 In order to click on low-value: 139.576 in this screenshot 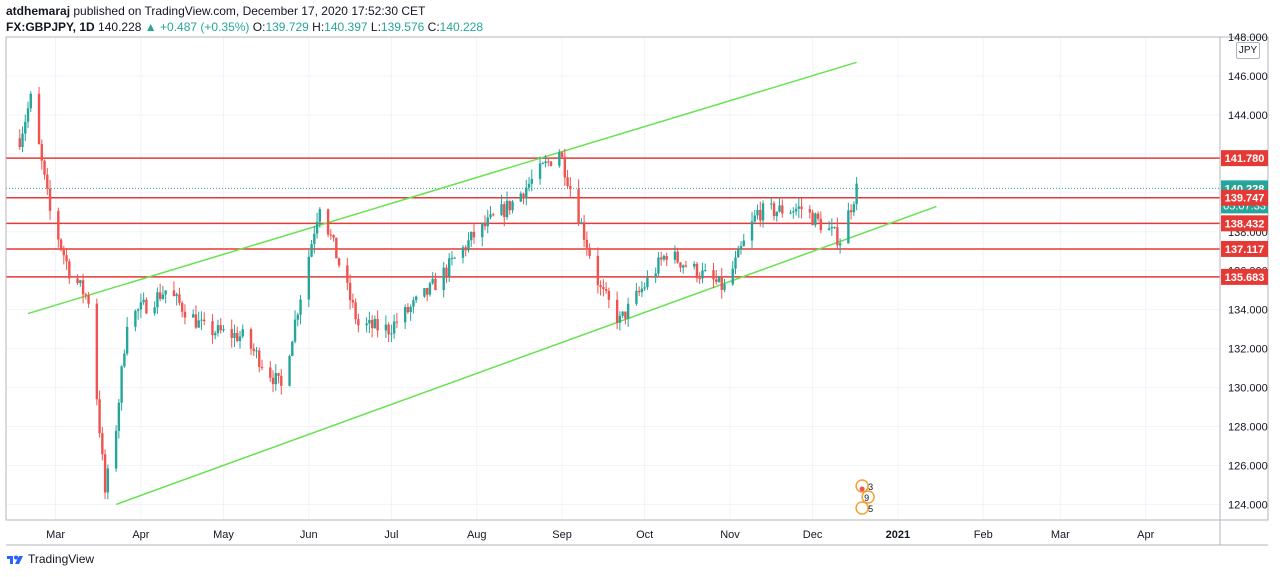, I will do `click(402, 27)`.